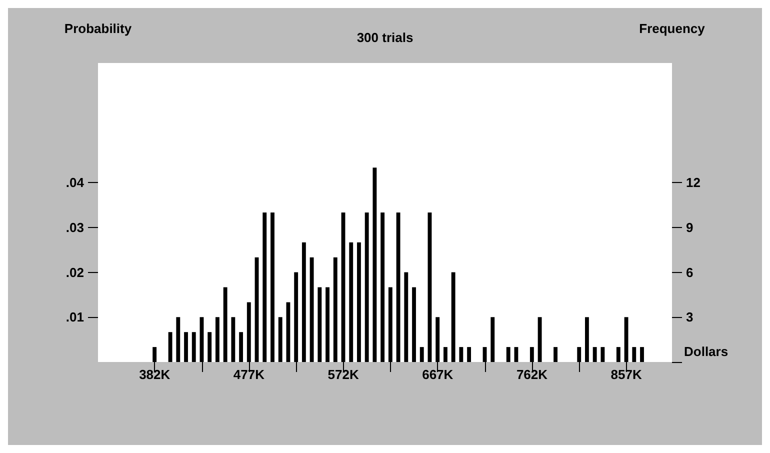 The height and width of the screenshot is (453, 770). Describe the element at coordinates (75, 228) in the screenshot. I see `y-tick-label: .03` at that location.